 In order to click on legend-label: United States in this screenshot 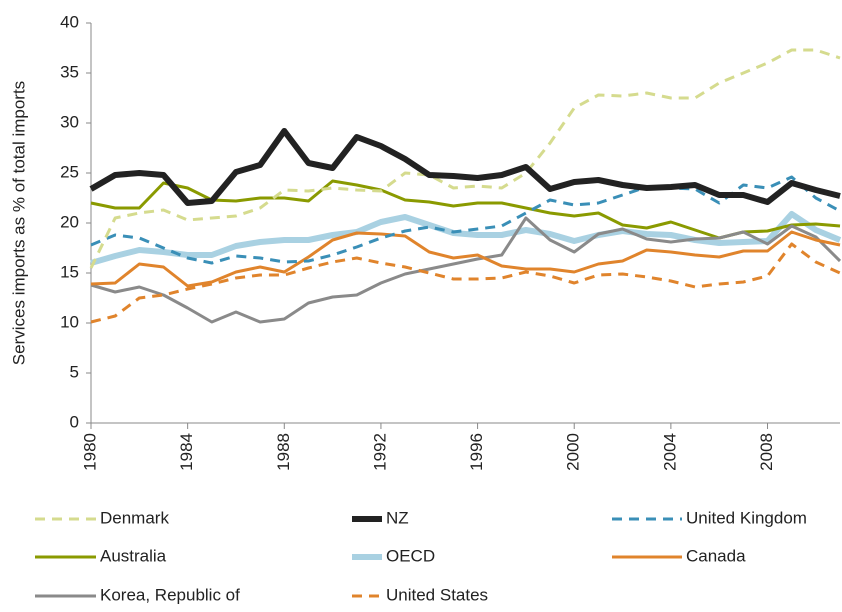, I will do `click(437, 594)`.